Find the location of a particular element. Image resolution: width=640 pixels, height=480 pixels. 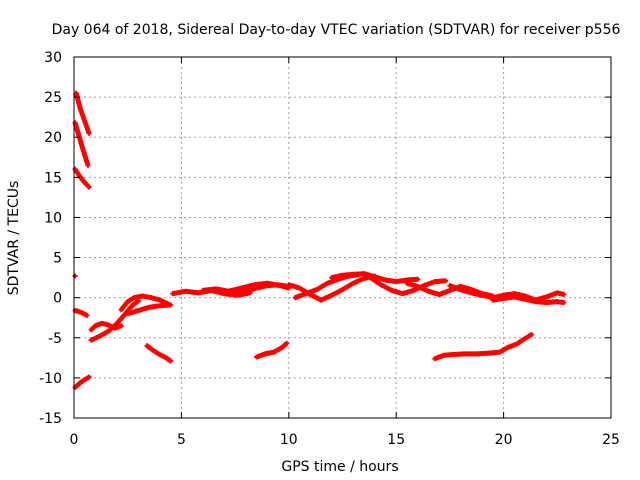

y-axis-label: SDTVAR / TECUs is located at coordinates (14, 238).